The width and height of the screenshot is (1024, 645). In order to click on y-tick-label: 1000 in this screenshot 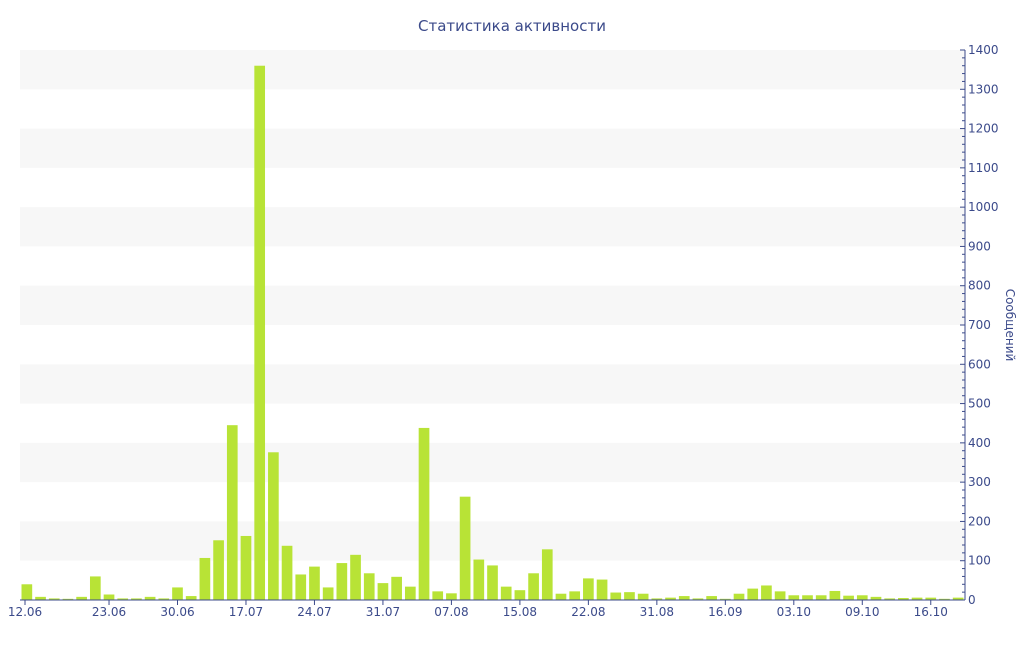, I will do `click(983, 207)`.